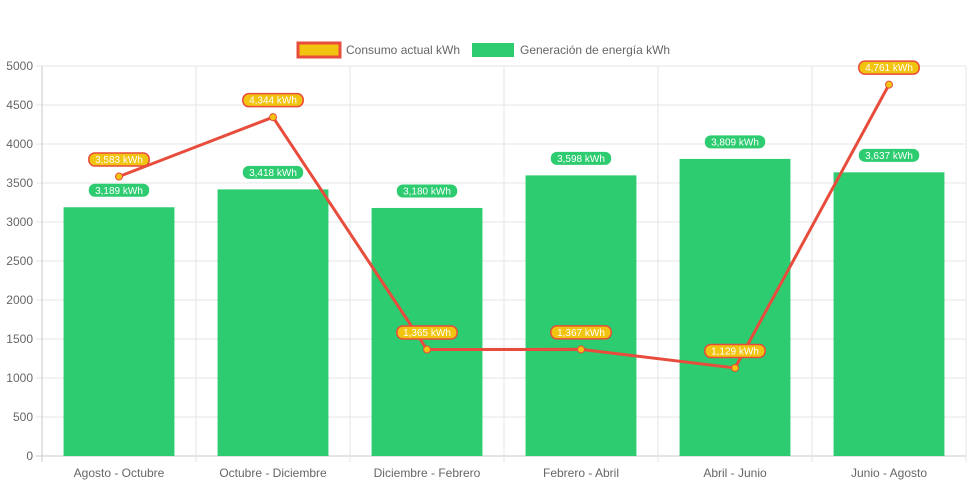 The width and height of the screenshot is (971, 485). I want to click on y-tick-label: 5000, so click(19, 66).